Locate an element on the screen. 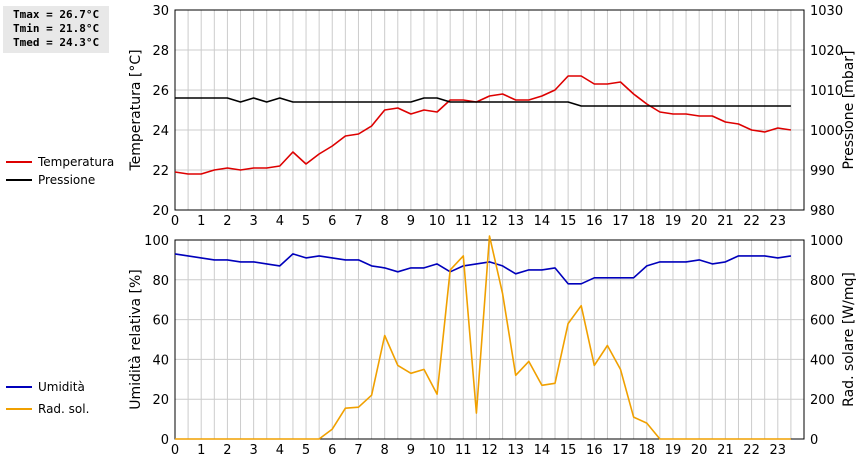  tmed-label: Tmed = 24.3°C is located at coordinates (56, 42).